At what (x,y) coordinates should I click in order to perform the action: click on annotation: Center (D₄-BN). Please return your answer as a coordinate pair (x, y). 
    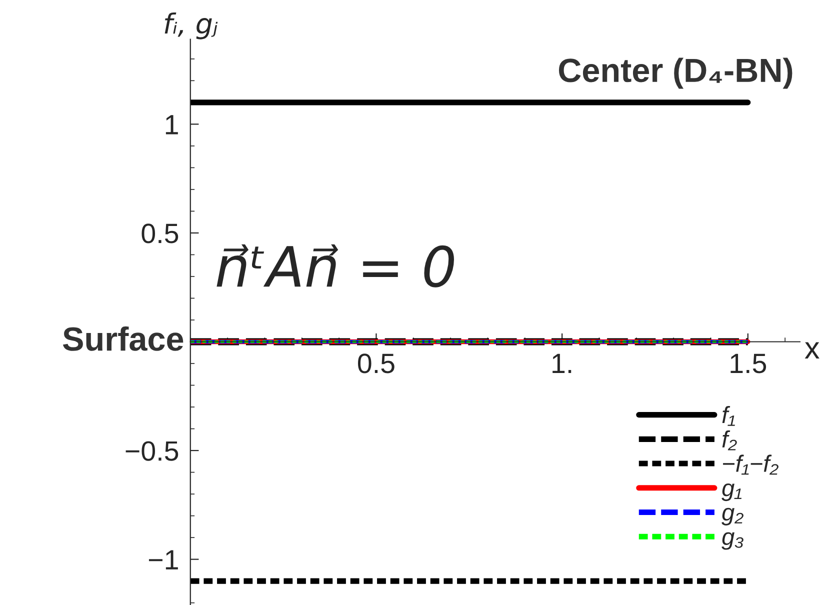
    Looking at the image, I should click on (675, 73).